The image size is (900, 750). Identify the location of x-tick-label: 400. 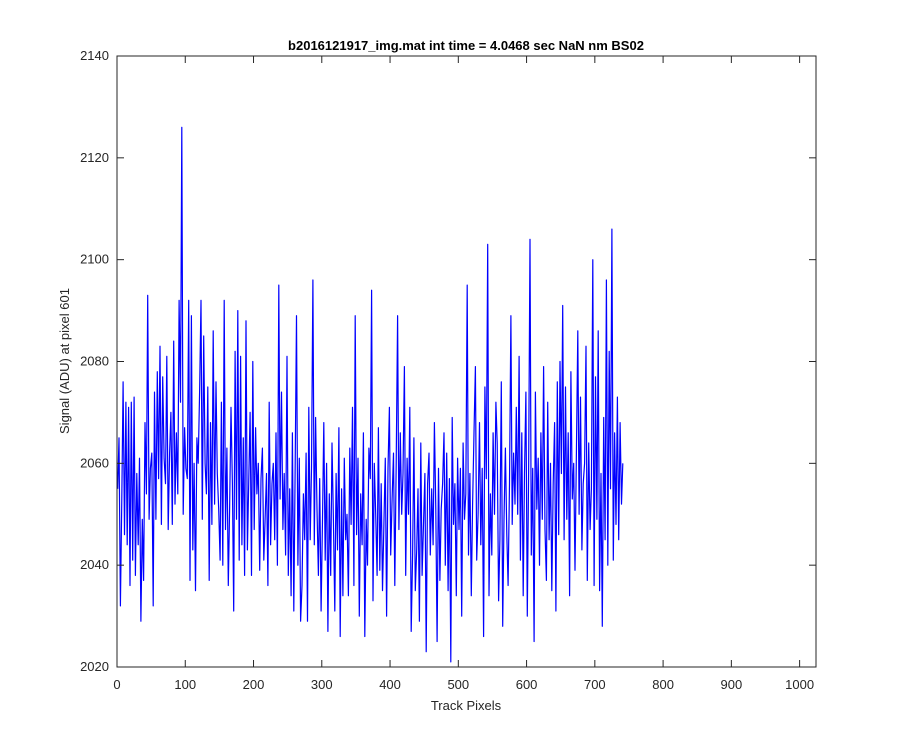
(390, 684).